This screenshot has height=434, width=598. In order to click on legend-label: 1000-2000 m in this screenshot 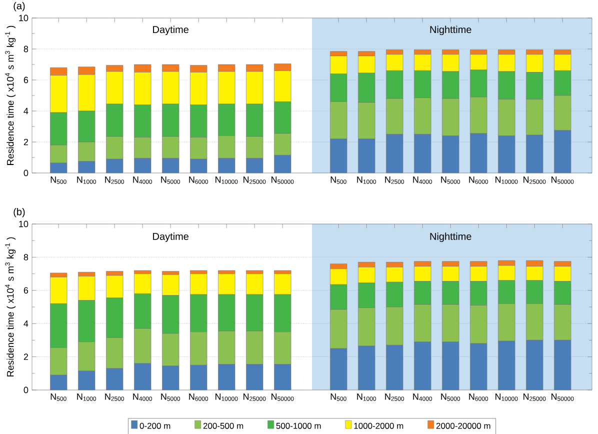, I will do `click(379, 425)`.